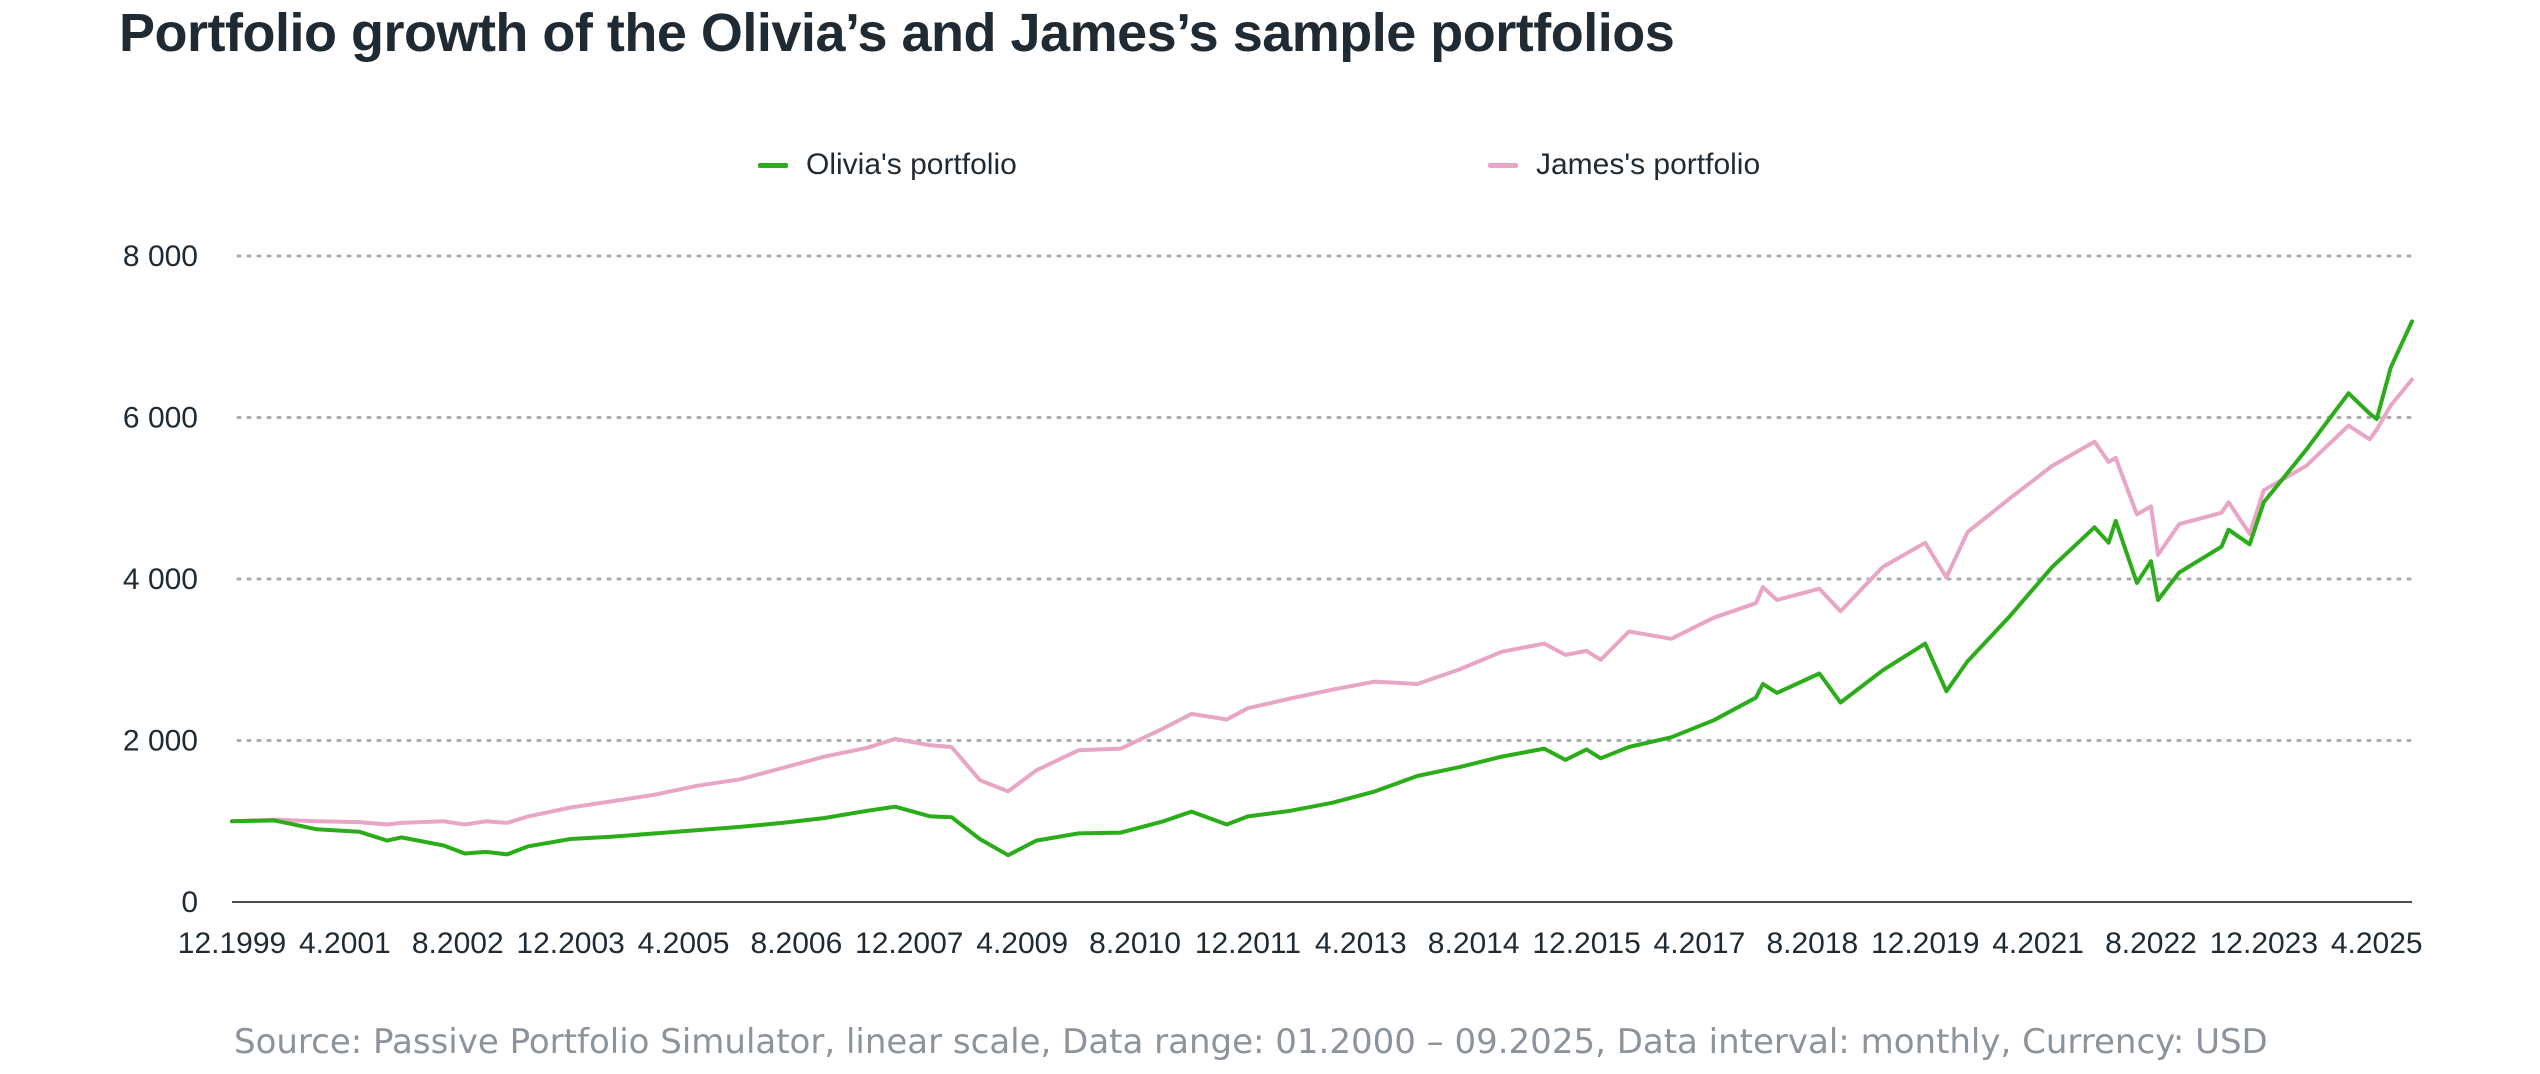 The width and height of the screenshot is (2540, 1074). Describe the element at coordinates (1812, 943) in the screenshot. I see `x-tick-label: 8.2018` at that location.